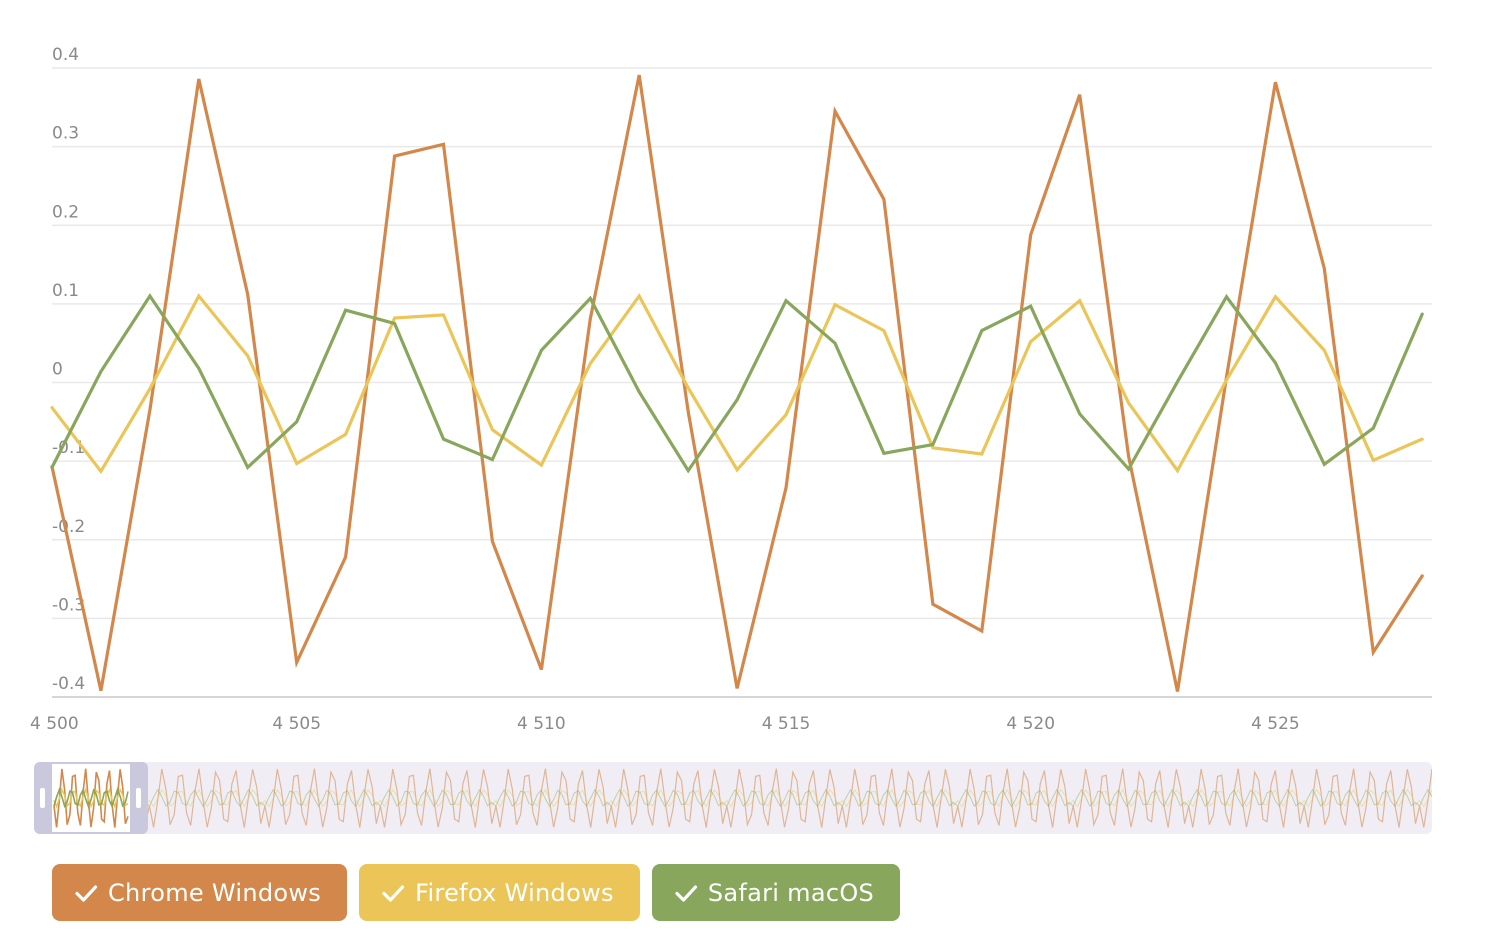 Image resolution: width=1496 pixels, height=952 pixels. I want to click on x-tick-label: 4 500, so click(54, 724).